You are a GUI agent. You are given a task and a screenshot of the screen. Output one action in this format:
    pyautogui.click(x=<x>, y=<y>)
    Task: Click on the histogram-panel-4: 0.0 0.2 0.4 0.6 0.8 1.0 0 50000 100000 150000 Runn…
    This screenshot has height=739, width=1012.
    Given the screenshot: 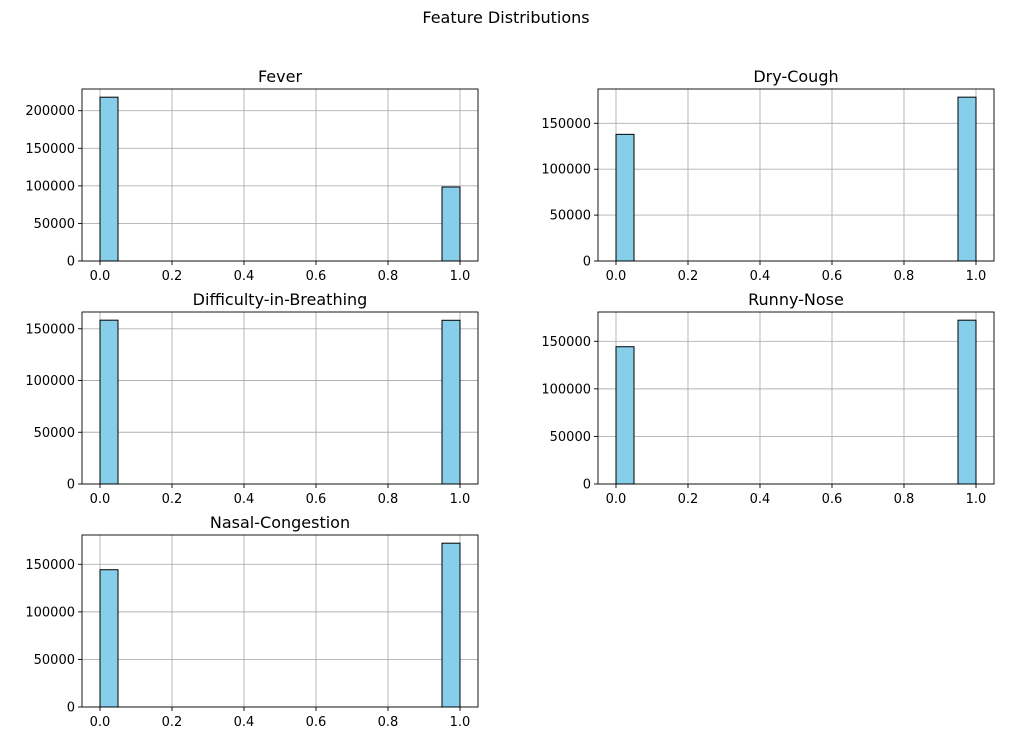 What is the action you would take?
    pyautogui.click(x=768, y=398)
    